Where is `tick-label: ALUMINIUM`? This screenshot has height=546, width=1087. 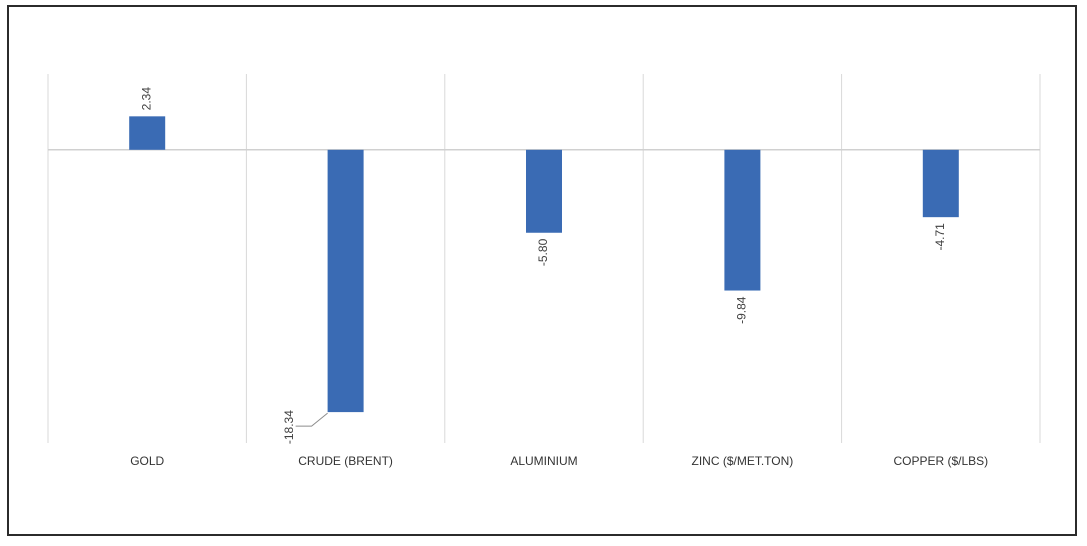
tick-label: ALUMINIUM is located at coordinates (543, 461).